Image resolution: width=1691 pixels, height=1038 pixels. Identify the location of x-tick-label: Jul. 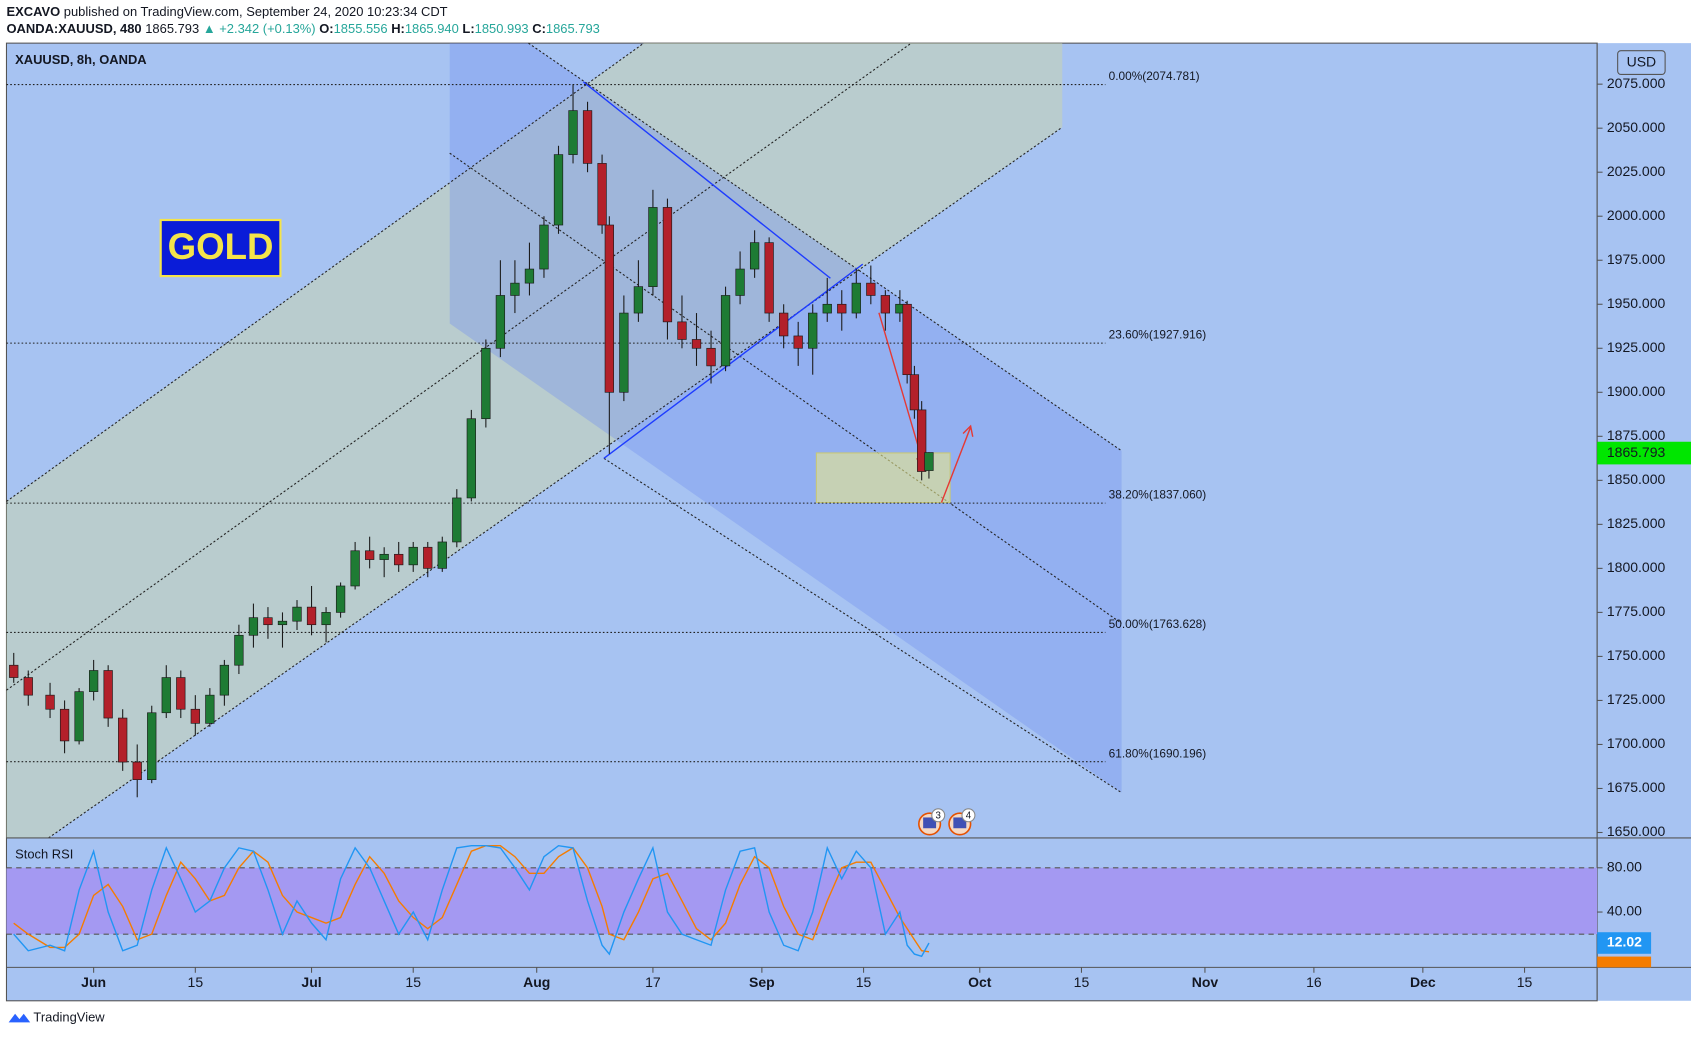
(311, 982).